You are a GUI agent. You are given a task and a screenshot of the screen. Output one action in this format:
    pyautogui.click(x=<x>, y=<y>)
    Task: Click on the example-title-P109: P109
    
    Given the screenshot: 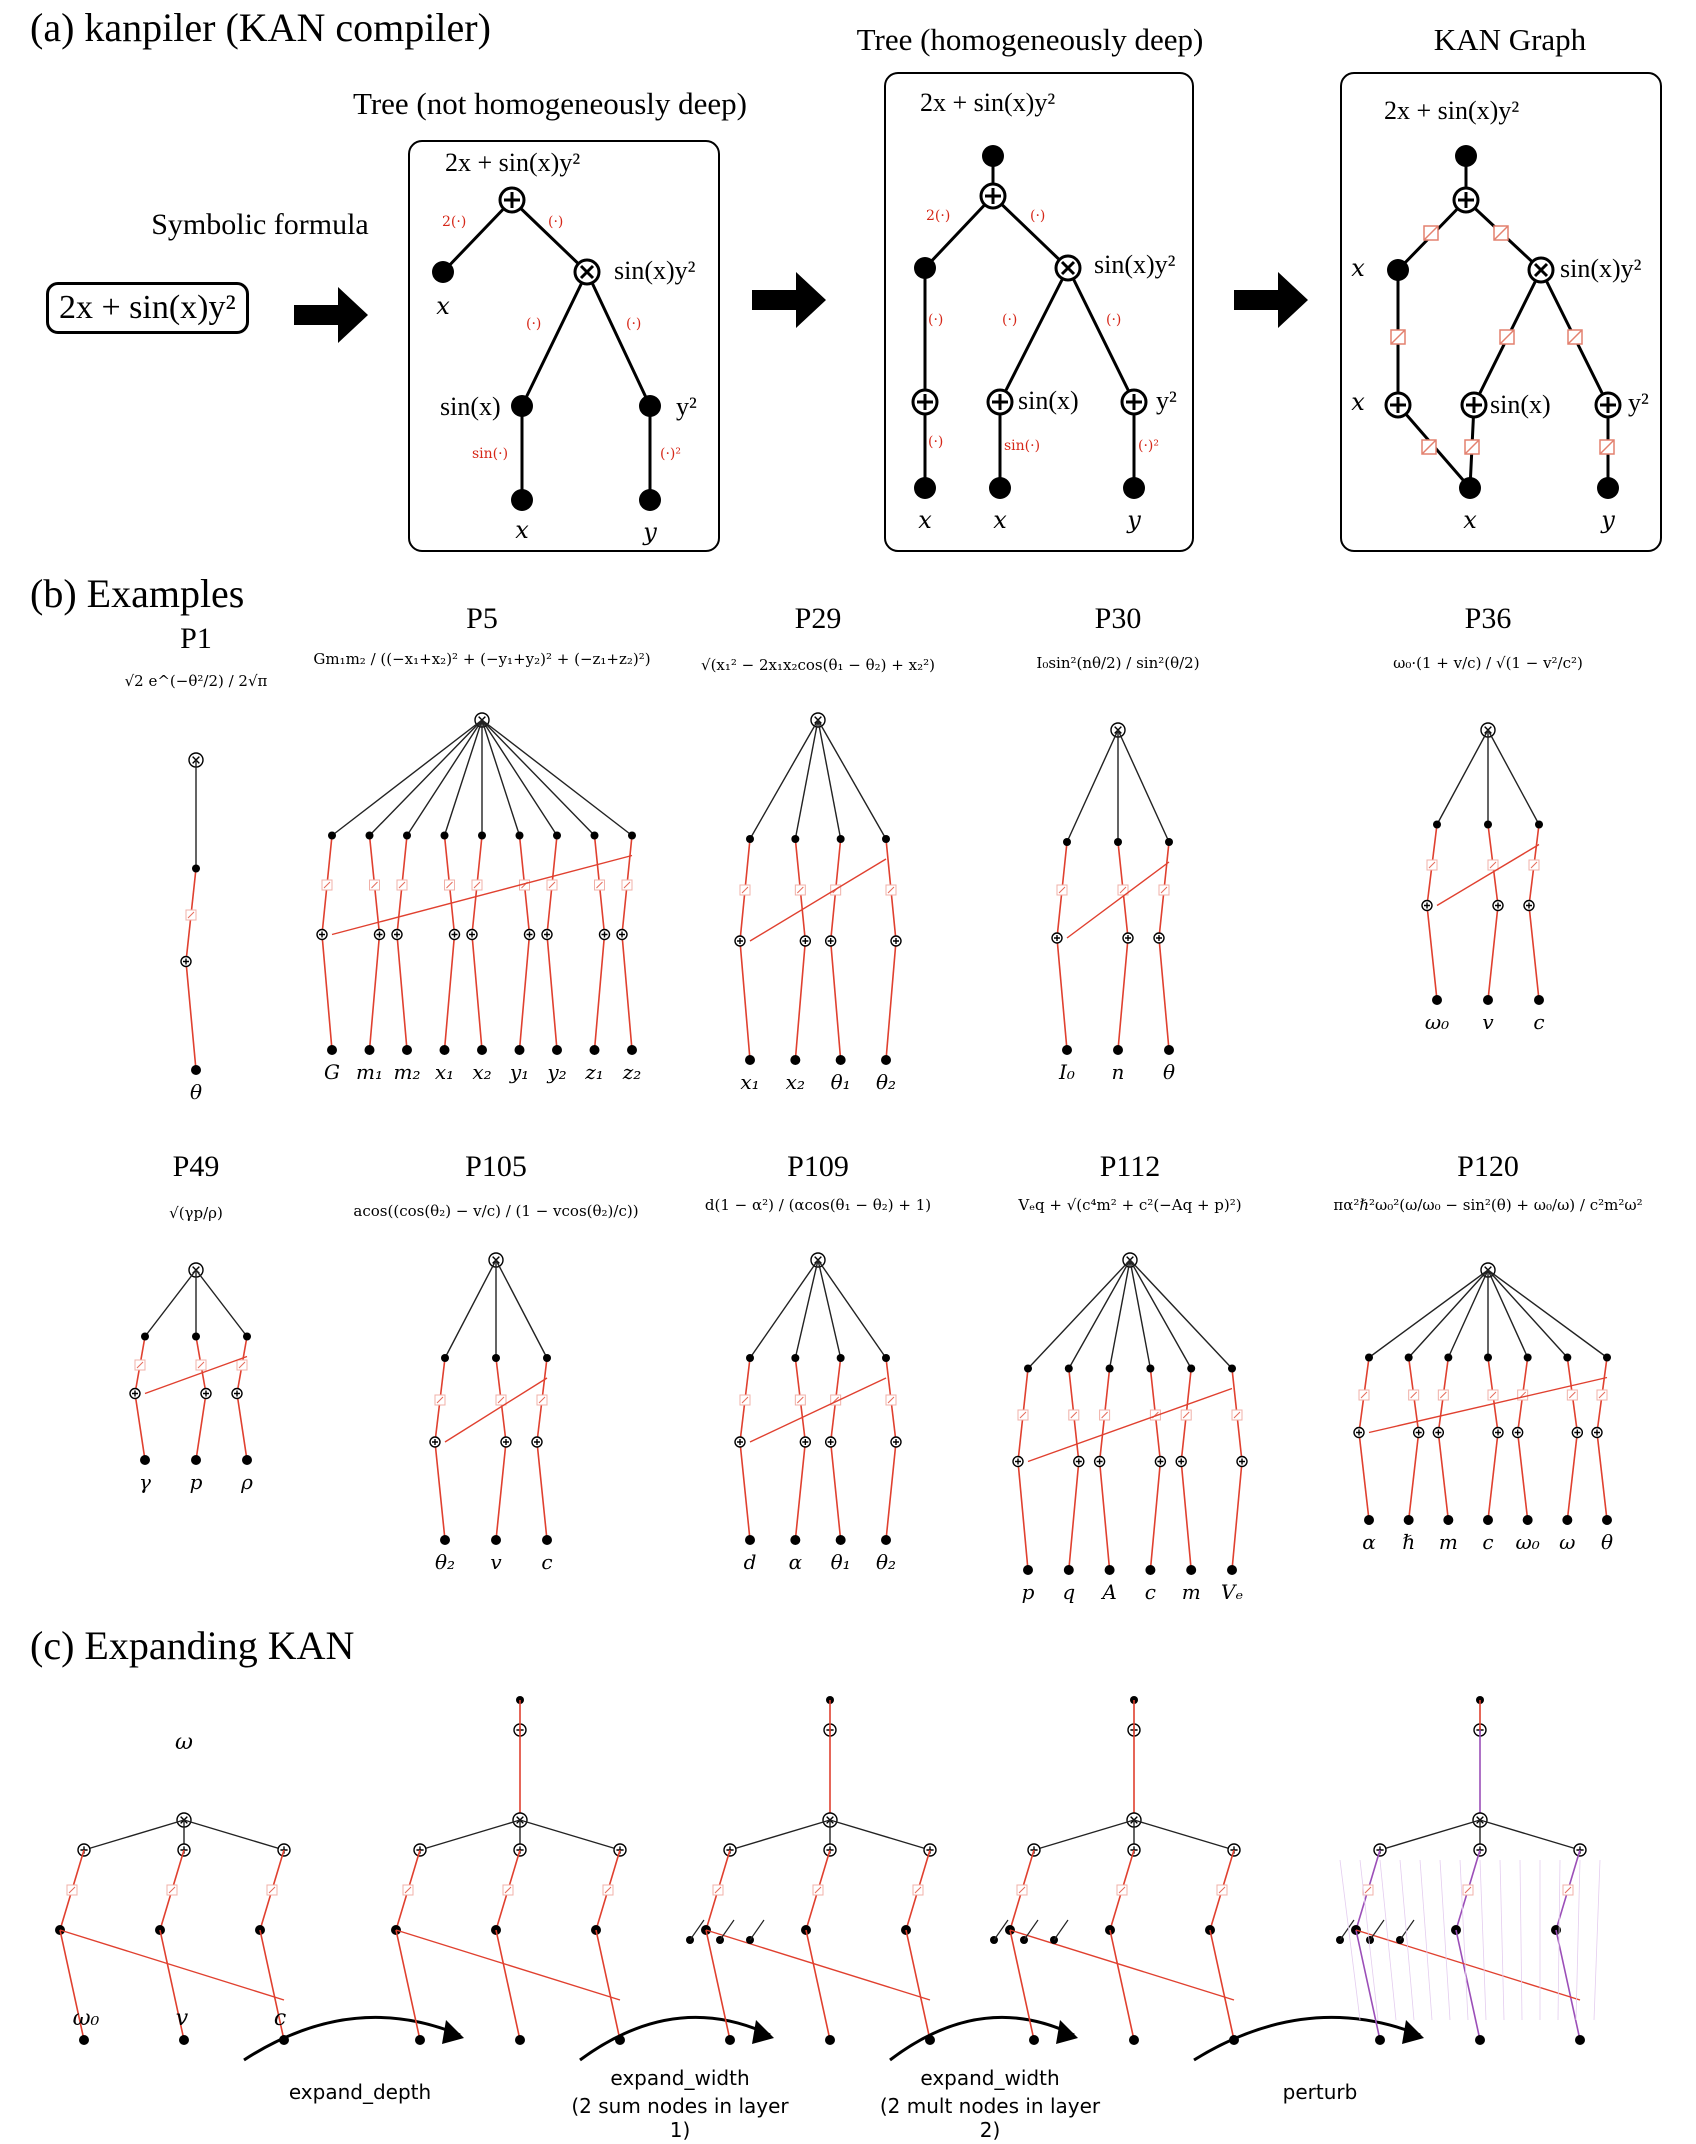 What is the action you would take?
    pyautogui.click(x=818, y=1166)
    